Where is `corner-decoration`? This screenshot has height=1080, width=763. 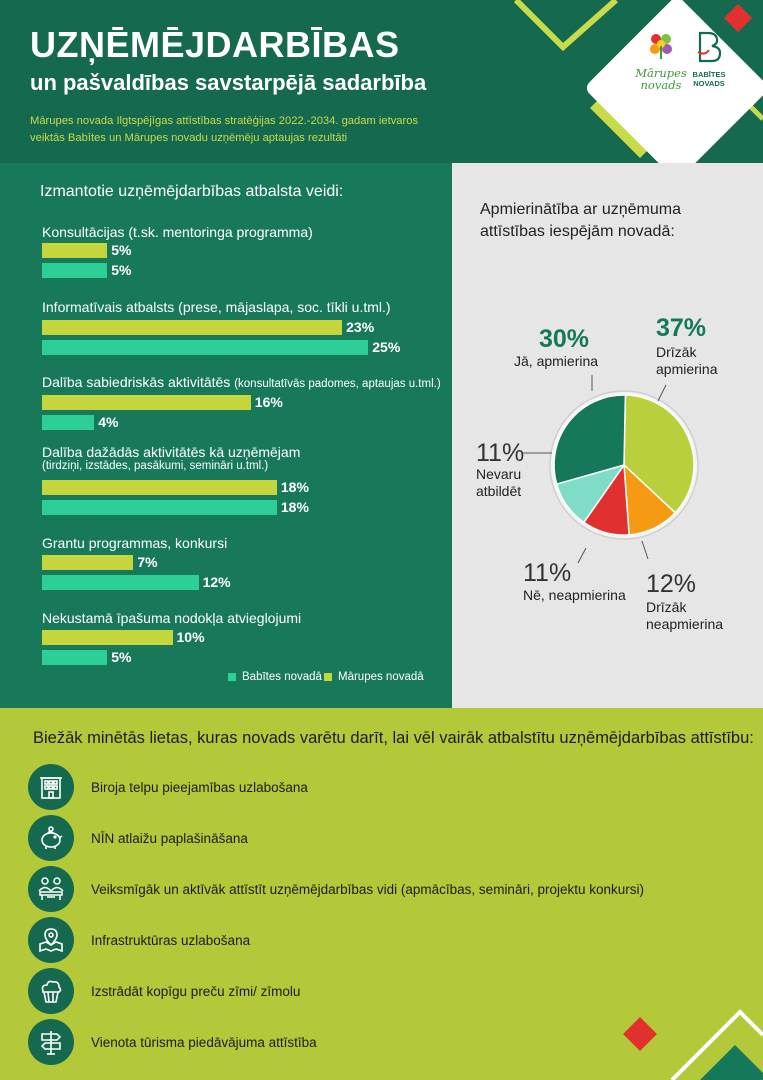 corner-decoration is located at coordinates (693, 1044).